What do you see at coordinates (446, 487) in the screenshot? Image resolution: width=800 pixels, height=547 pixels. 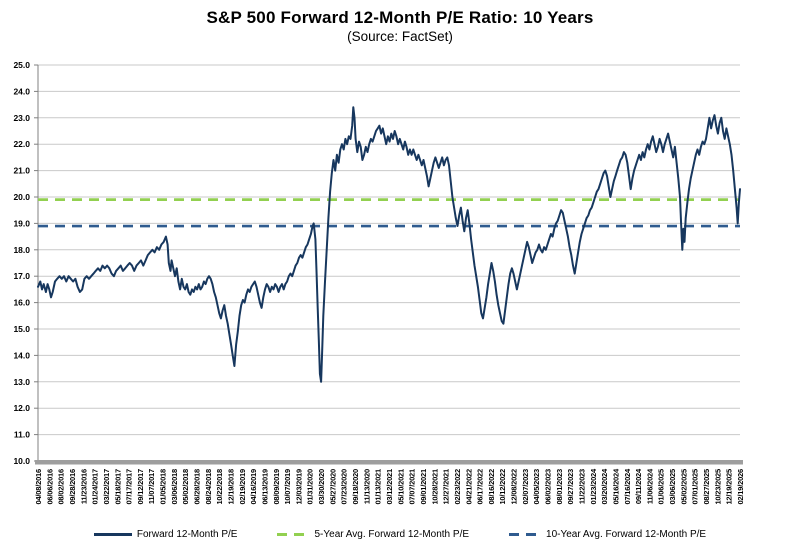 I see `x-axis-label: 12/27/2021` at bounding box center [446, 487].